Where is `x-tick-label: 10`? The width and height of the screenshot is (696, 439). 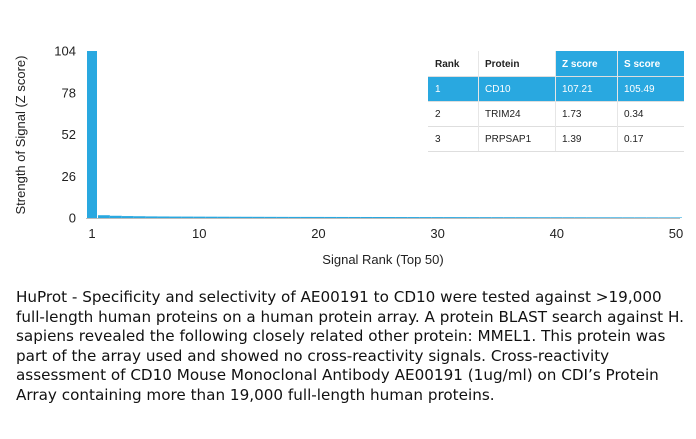
x-tick-label: 10 is located at coordinates (199, 233).